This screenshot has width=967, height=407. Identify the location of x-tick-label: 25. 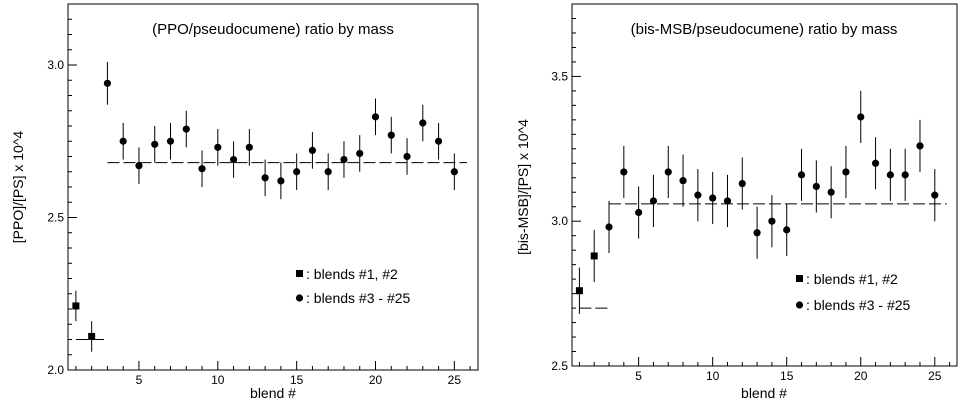
(455, 380).